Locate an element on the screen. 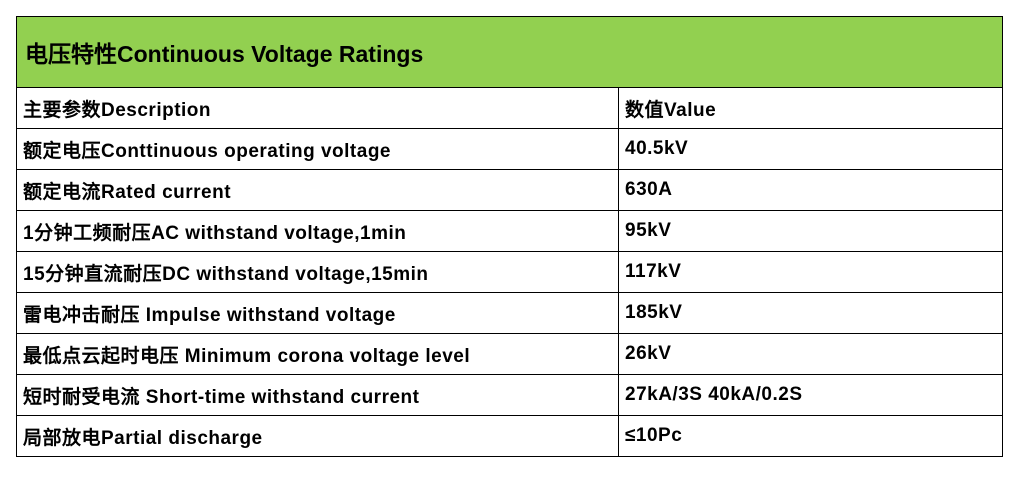 The image size is (1018, 480). description-cell: 额定电压Conttinuous operating voltage is located at coordinates (317, 149).